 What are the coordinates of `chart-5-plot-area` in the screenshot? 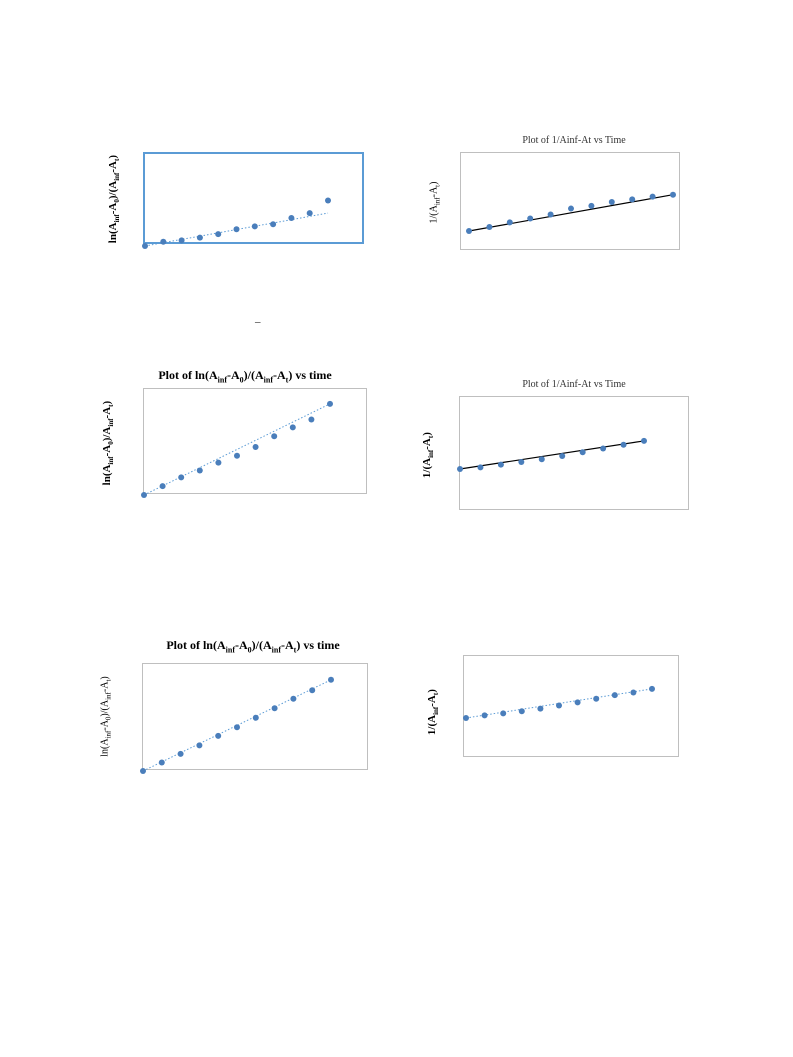 It's located at (254, 718).